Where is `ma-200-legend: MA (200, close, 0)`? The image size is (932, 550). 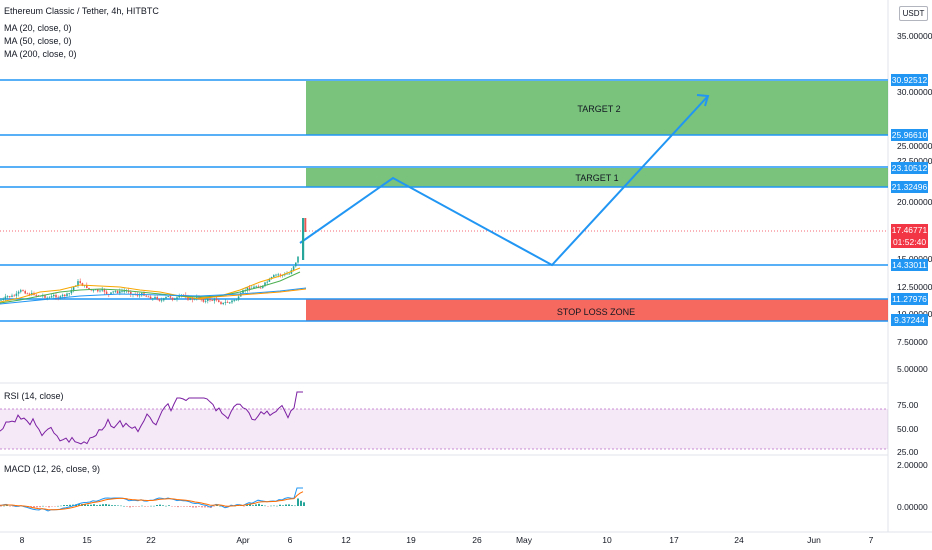 ma-200-legend: MA (200, close, 0) is located at coordinates (40, 54).